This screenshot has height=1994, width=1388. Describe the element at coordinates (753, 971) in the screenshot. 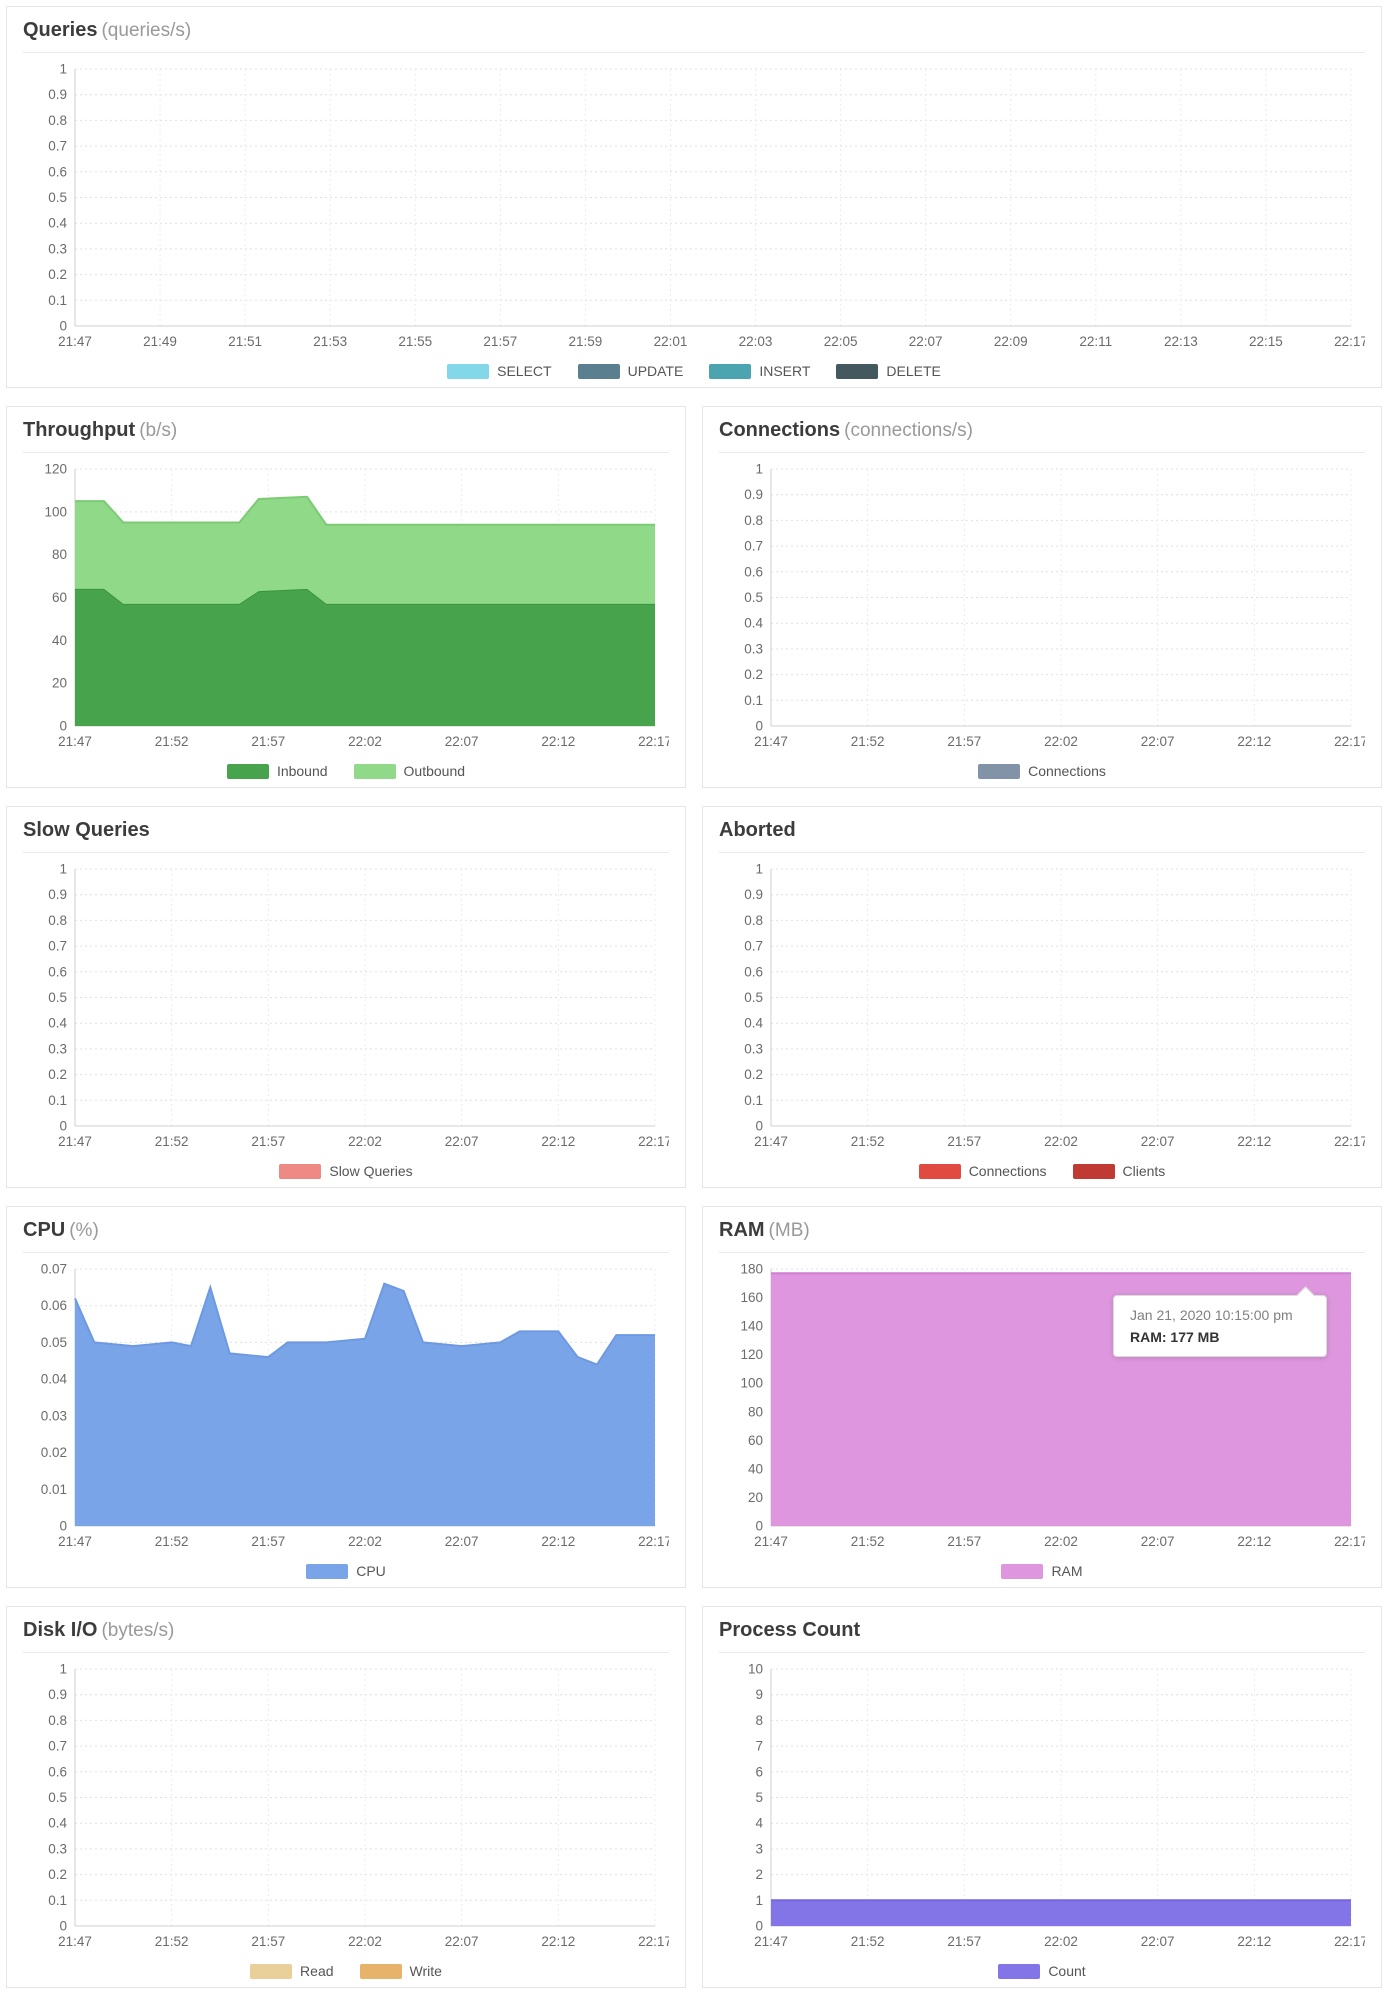

I see `svg-text: 0.6` at that location.